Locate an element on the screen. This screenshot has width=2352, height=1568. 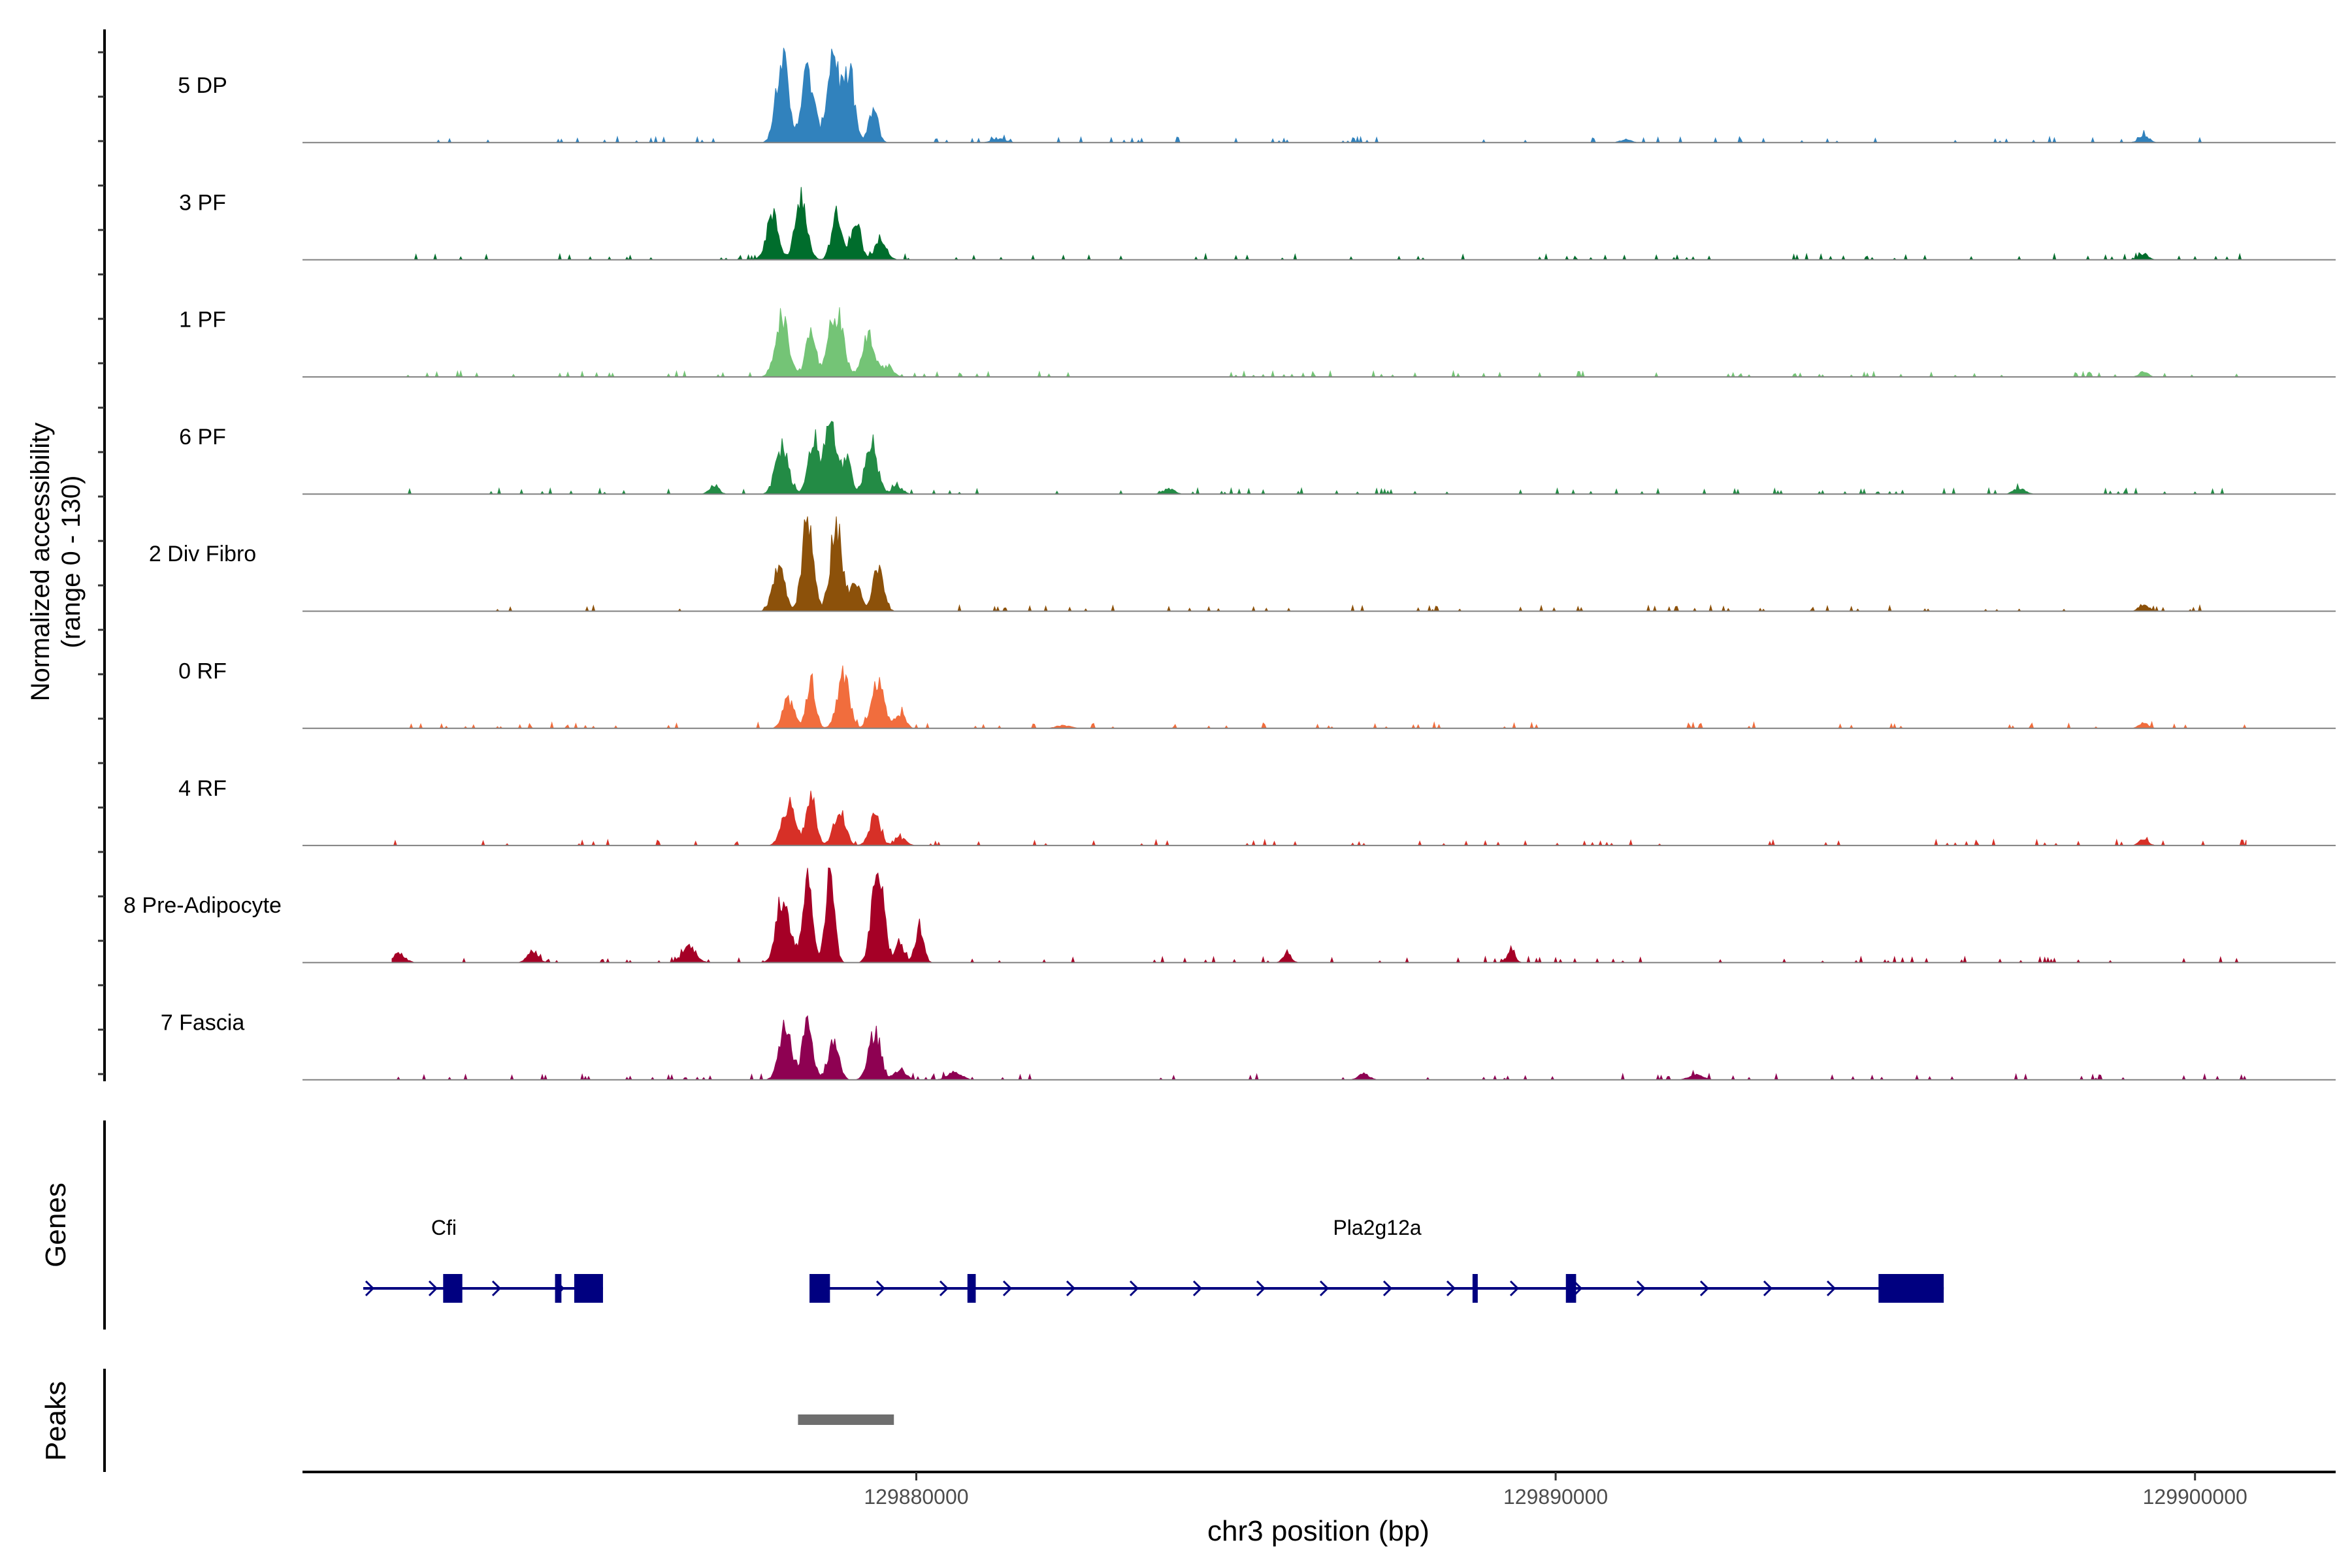
gene-label: Cfi is located at coordinates (444, 1227).